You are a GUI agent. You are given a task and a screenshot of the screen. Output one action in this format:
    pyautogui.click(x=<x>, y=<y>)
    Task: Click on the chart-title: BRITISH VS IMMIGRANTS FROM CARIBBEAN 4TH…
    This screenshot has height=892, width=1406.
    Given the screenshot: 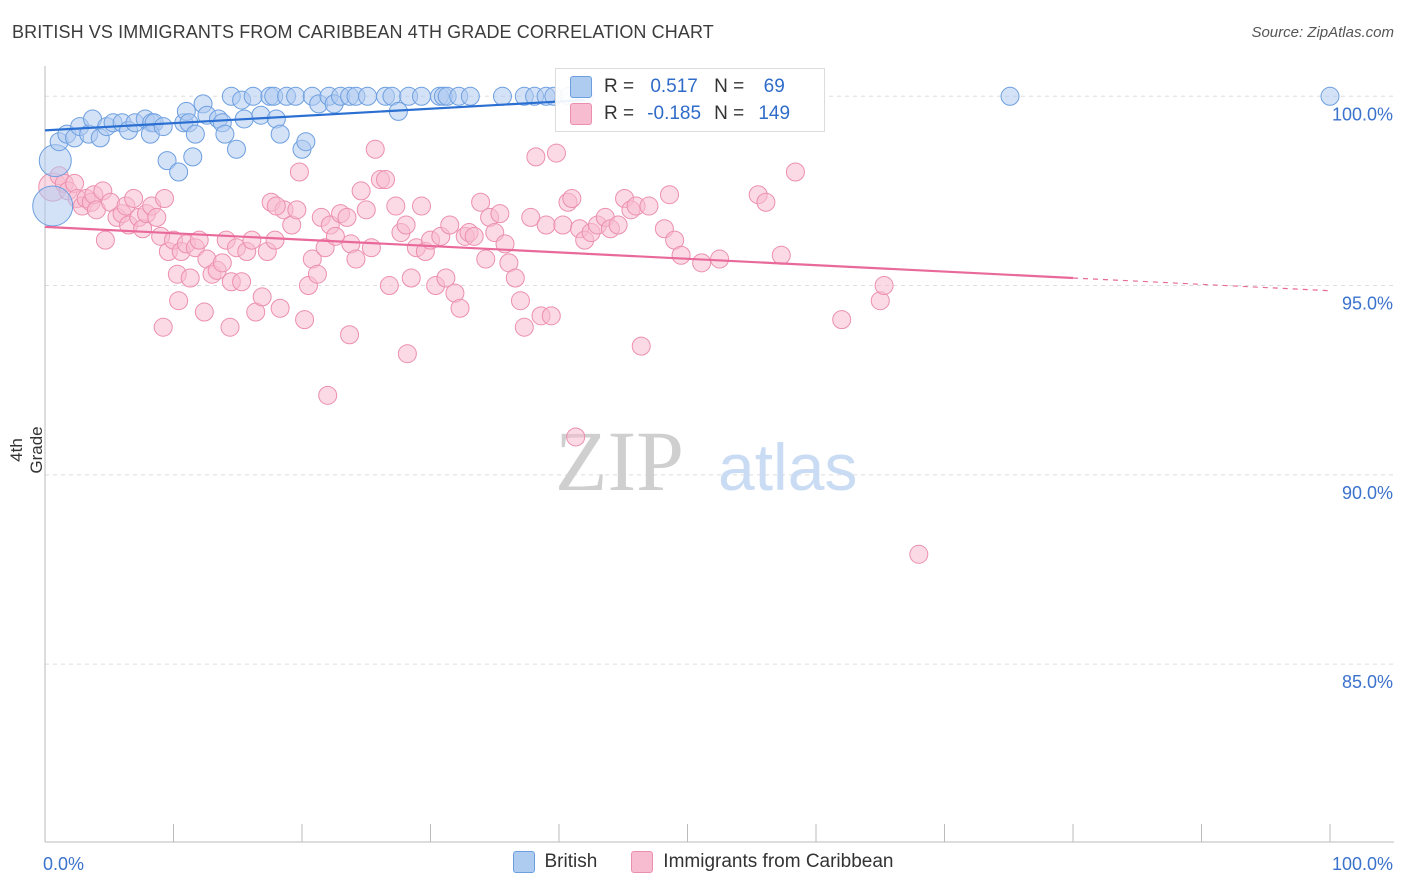 What is the action you would take?
    pyautogui.click(x=363, y=32)
    